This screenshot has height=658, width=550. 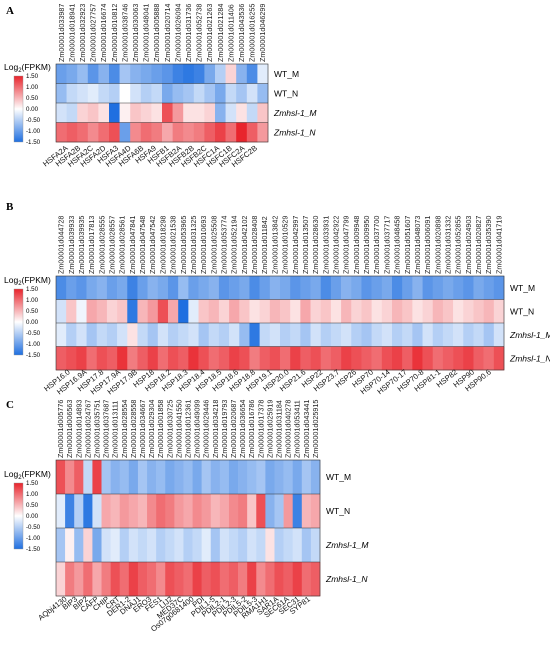 I want to click on gene-id-label: Zm00001d013507, so click(x=305, y=245).